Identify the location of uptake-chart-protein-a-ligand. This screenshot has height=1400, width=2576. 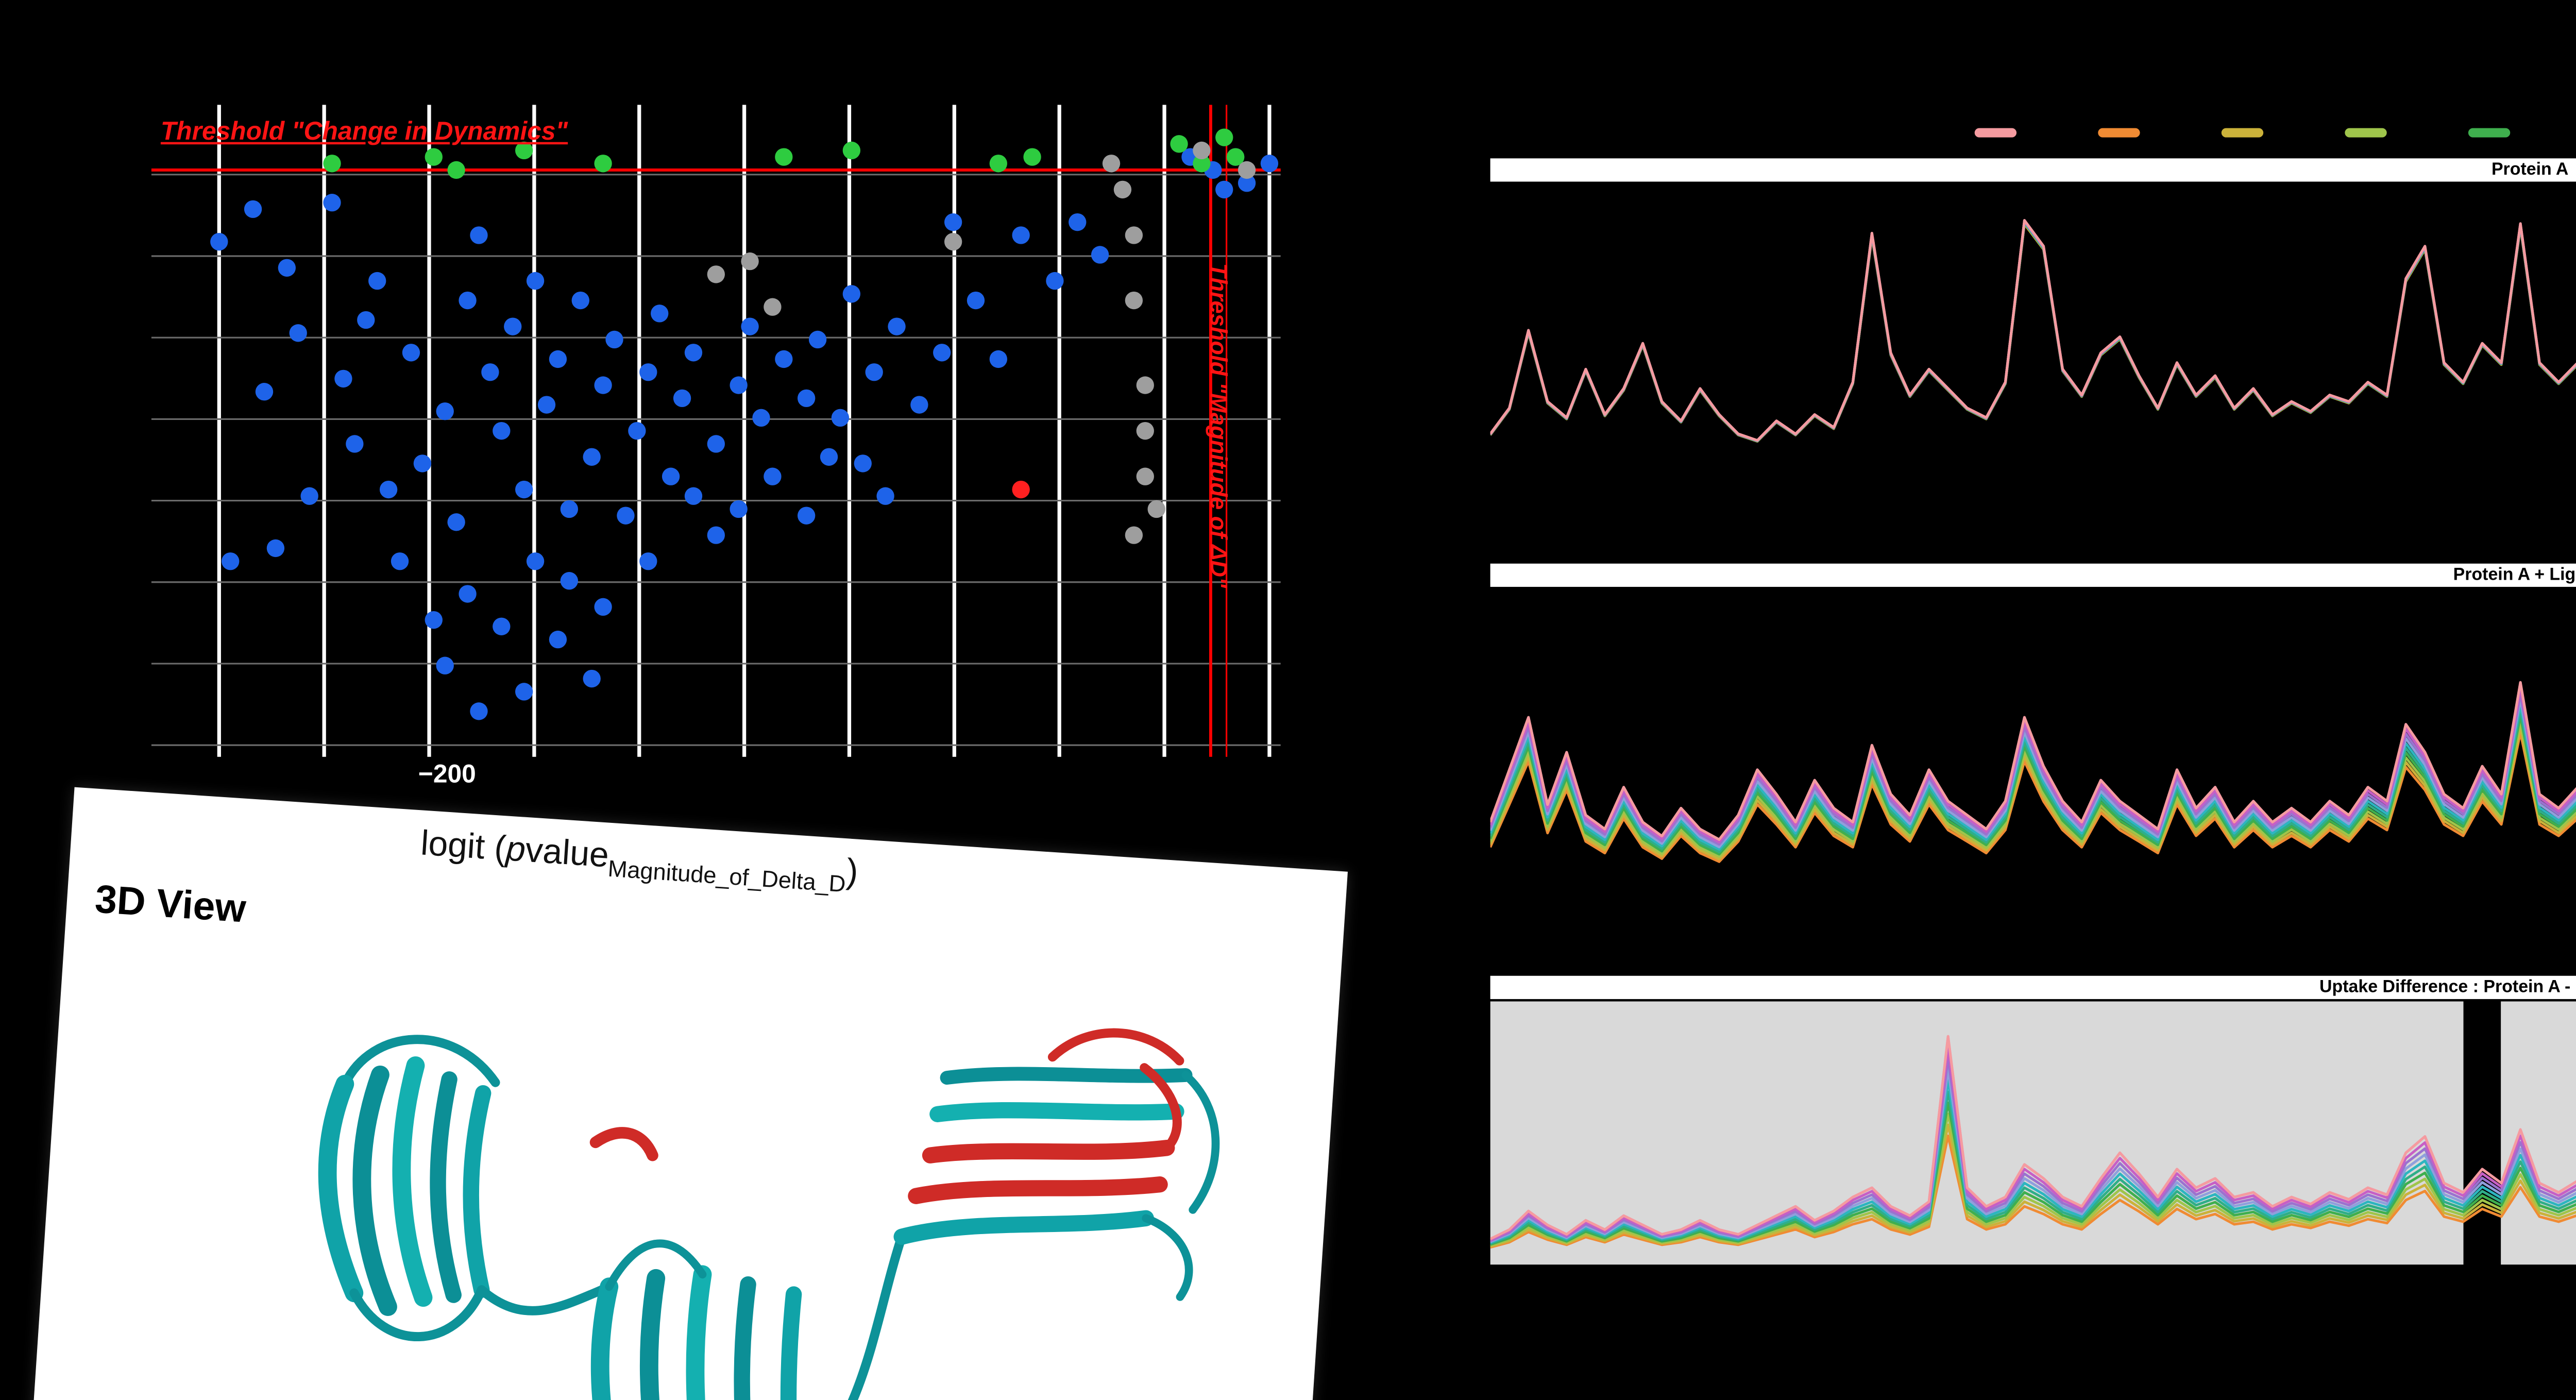
(2033, 780).